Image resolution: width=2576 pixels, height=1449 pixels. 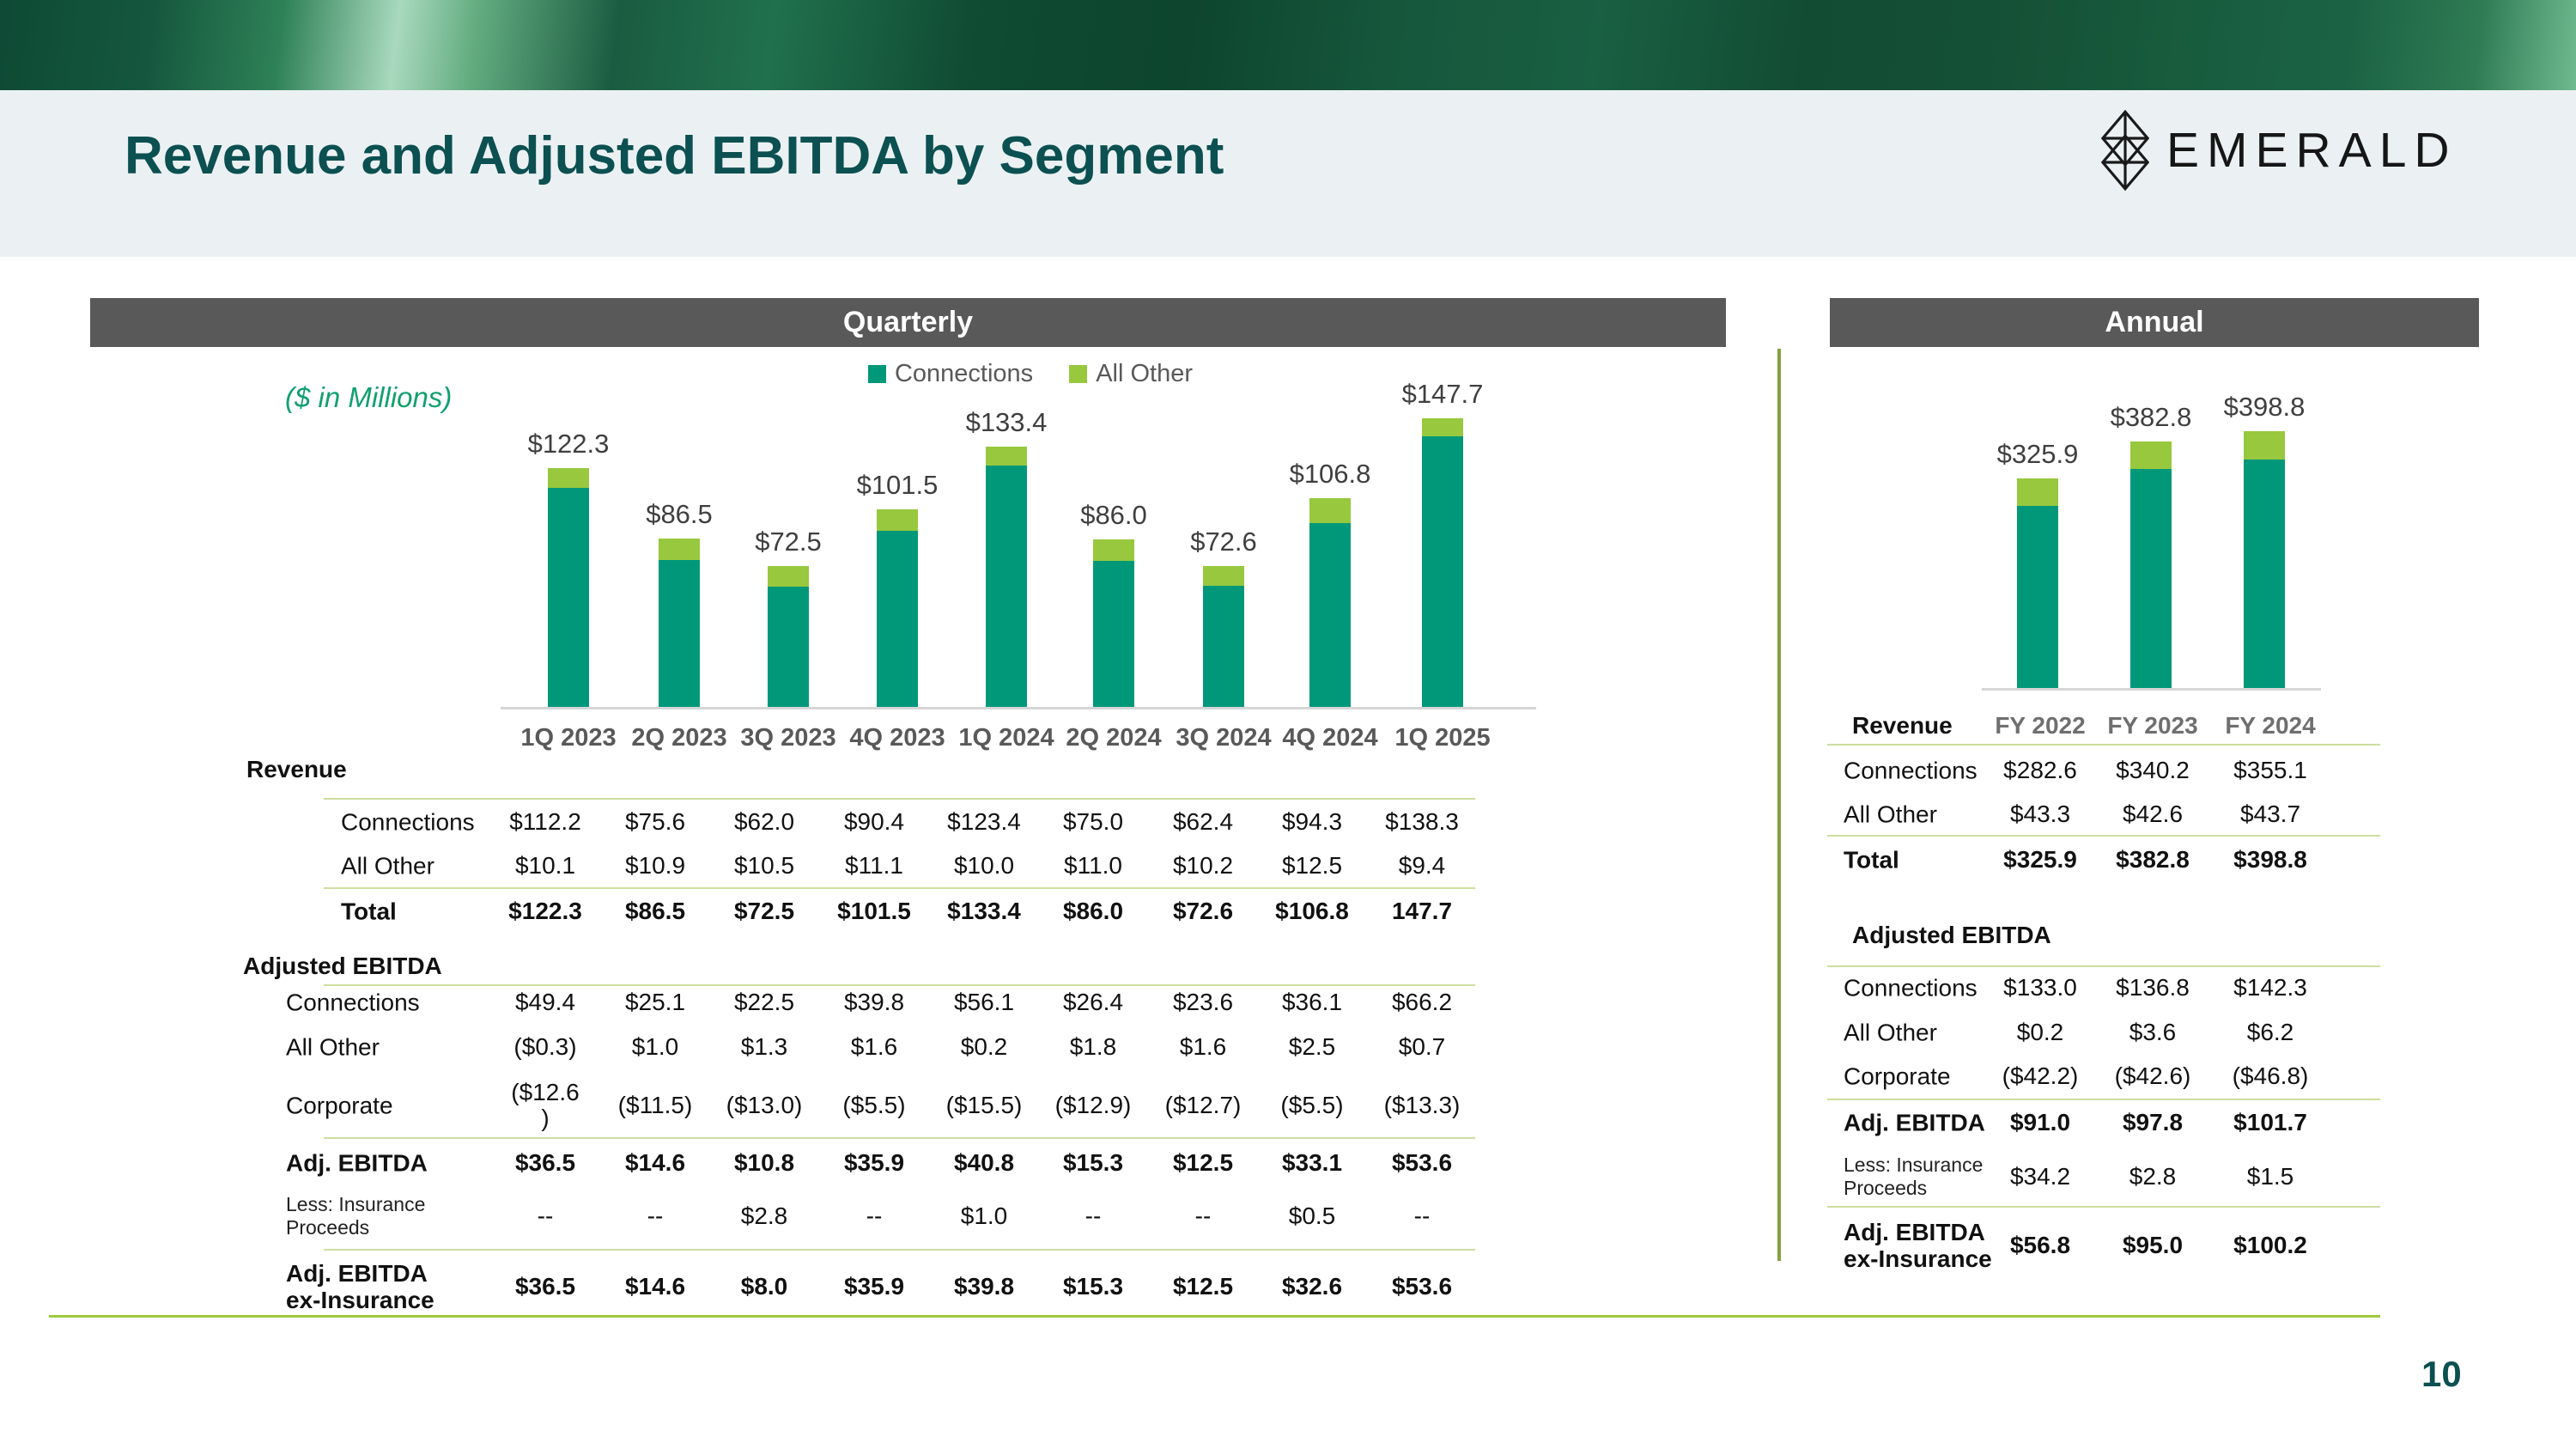 I want to click on table-cell-value: $72.5, so click(x=764, y=911).